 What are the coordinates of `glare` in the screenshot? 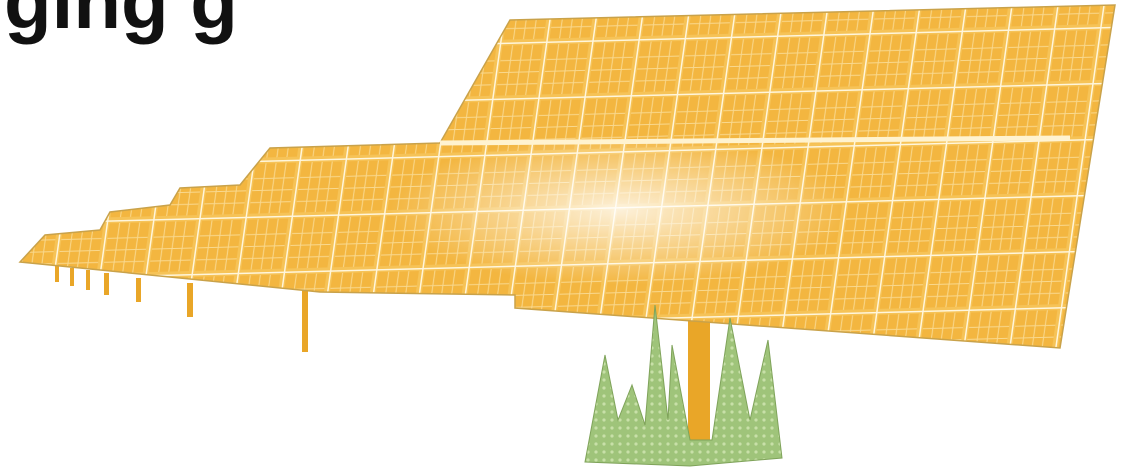 It's located at (620, 210).